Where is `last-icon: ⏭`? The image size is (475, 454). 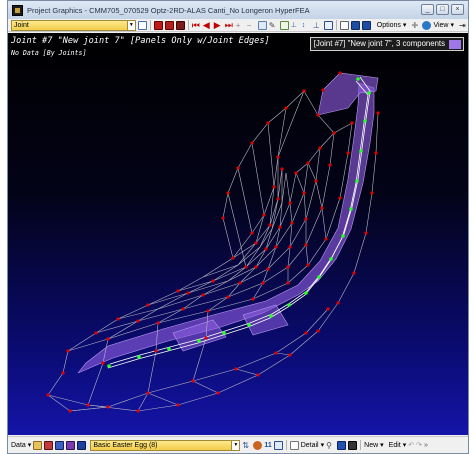 last-icon: ⏭ is located at coordinates (228, 24).